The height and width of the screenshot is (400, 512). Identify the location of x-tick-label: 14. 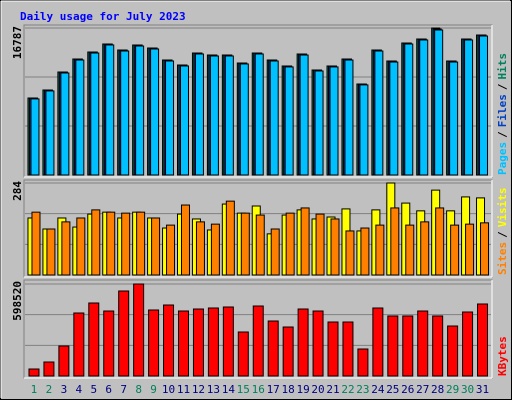
(229, 389).